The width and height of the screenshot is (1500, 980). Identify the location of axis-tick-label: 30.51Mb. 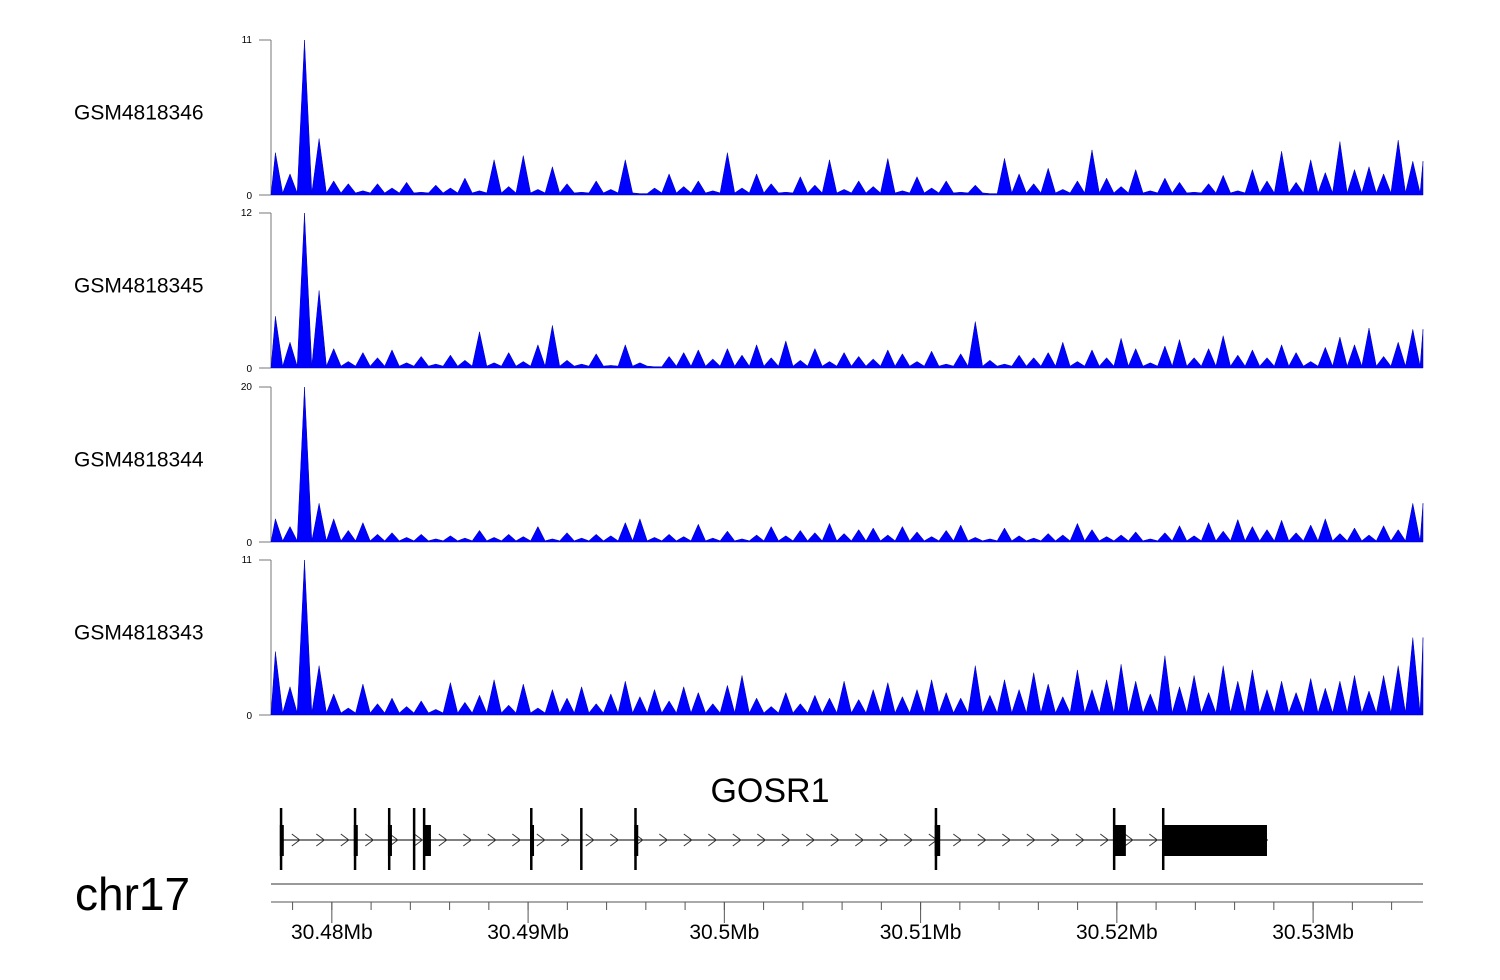
(921, 932).